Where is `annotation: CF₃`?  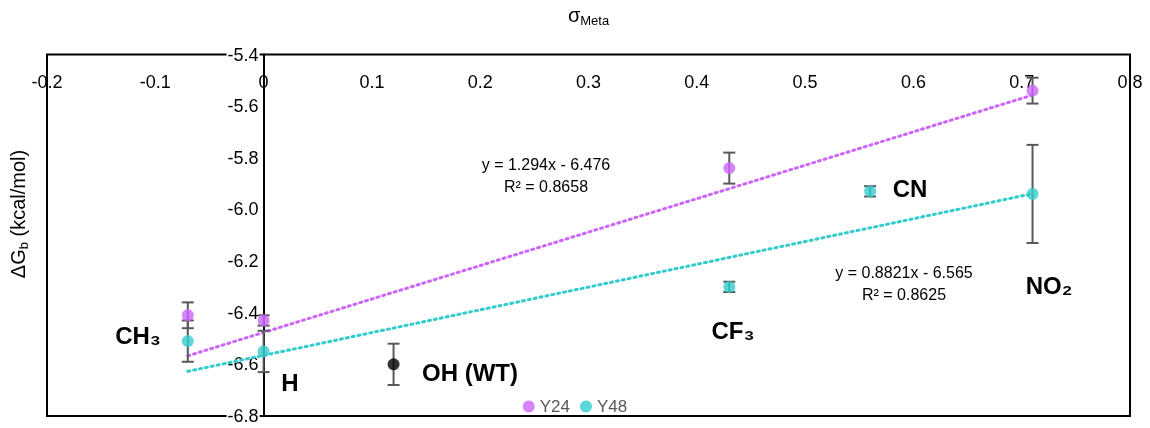
annotation: CF₃ is located at coordinates (733, 330).